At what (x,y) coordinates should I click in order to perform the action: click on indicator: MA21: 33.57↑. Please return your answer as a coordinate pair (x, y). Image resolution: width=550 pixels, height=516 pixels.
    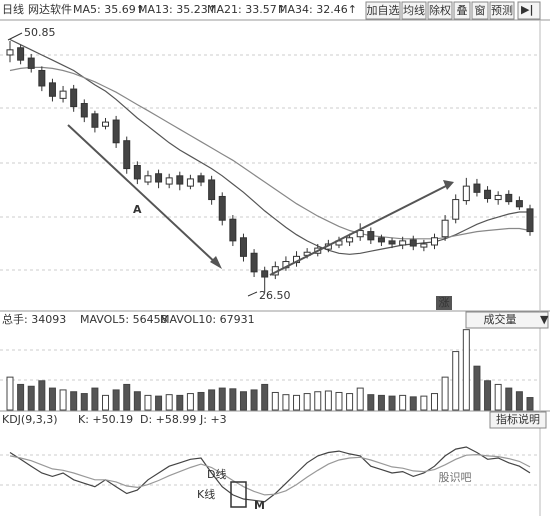
    Looking at the image, I should click on (246, 9).